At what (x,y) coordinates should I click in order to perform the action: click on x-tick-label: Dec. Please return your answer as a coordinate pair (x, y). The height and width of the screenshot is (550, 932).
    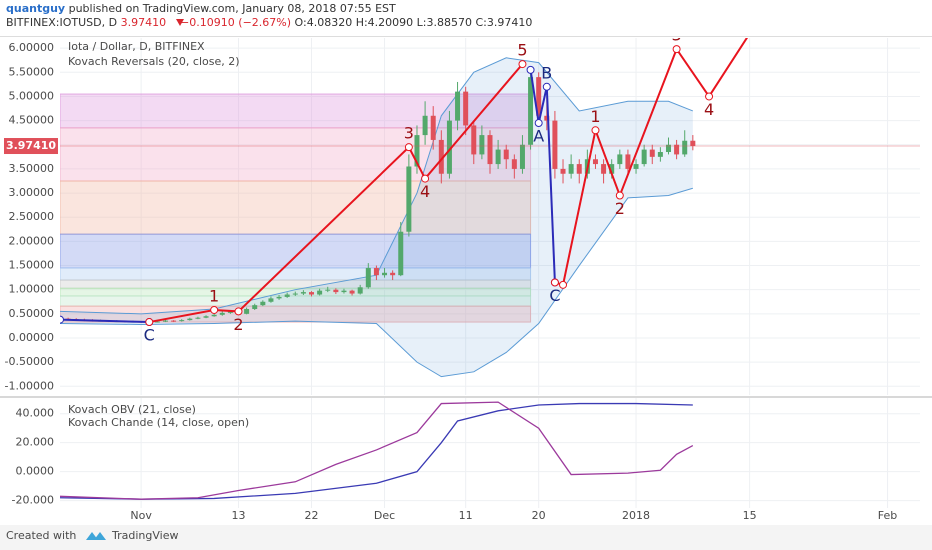
    Looking at the image, I should click on (384, 515).